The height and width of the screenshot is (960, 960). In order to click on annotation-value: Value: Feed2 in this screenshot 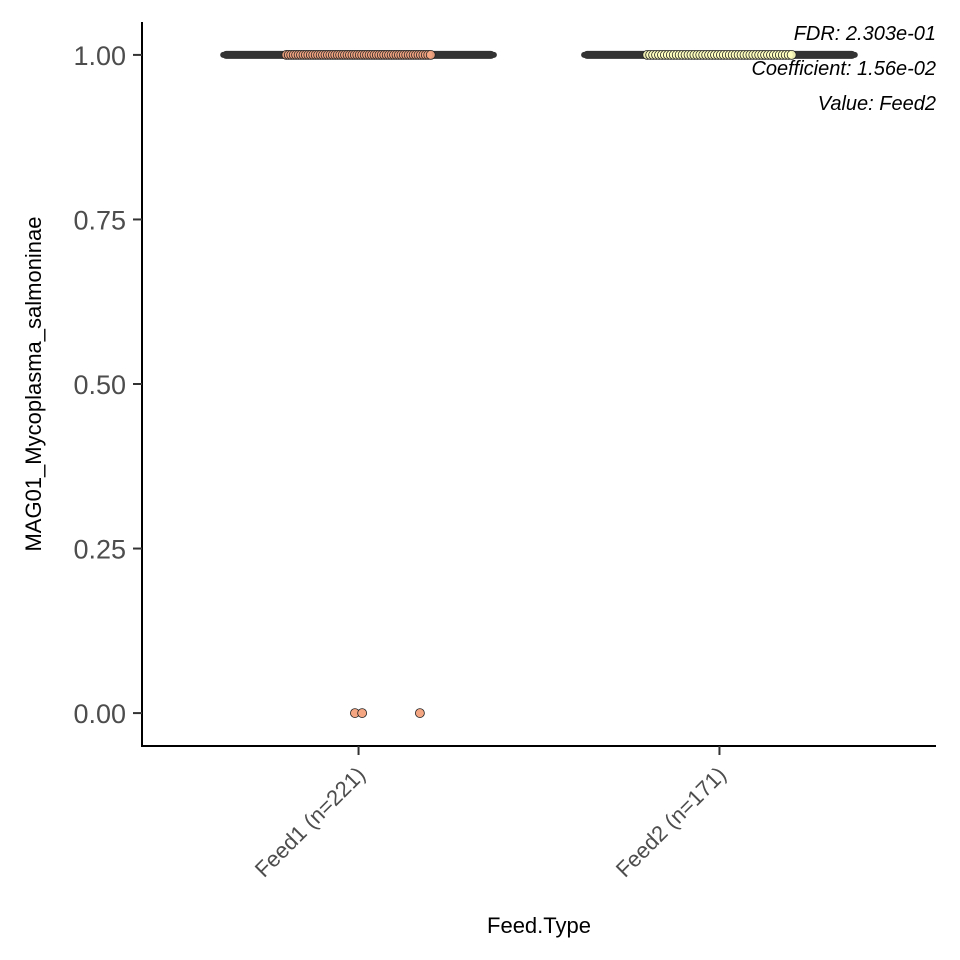, I will do `click(877, 104)`.